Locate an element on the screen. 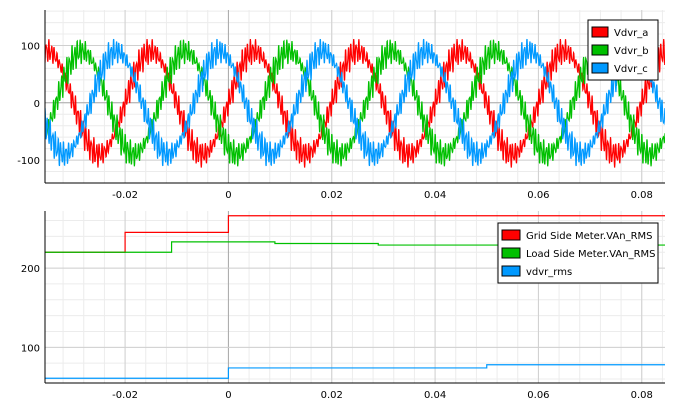 Image resolution: width=675 pixels, height=419 pixels. legend-label: Grid Side Meter.VAn_RMS is located at coordinates (589, 236).